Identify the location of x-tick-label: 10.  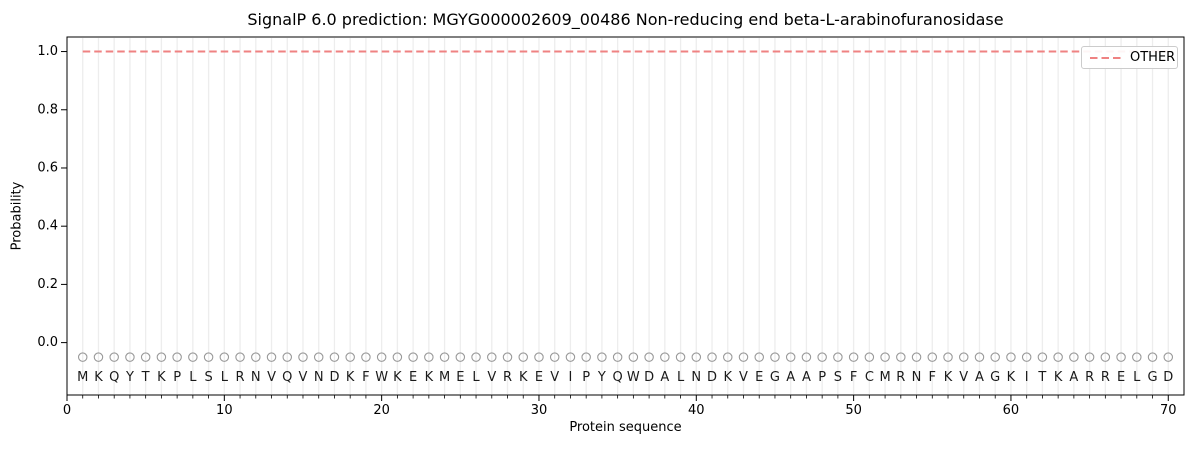
(224, 410).